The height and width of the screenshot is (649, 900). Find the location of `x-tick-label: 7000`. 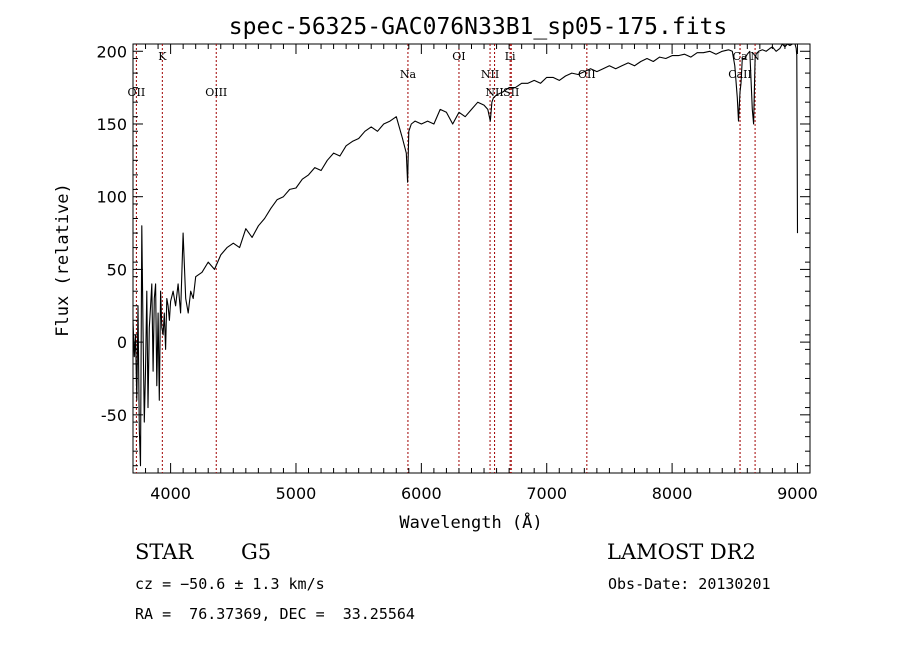

x-tick-label: 7000 is located at coordinates (546, 493).